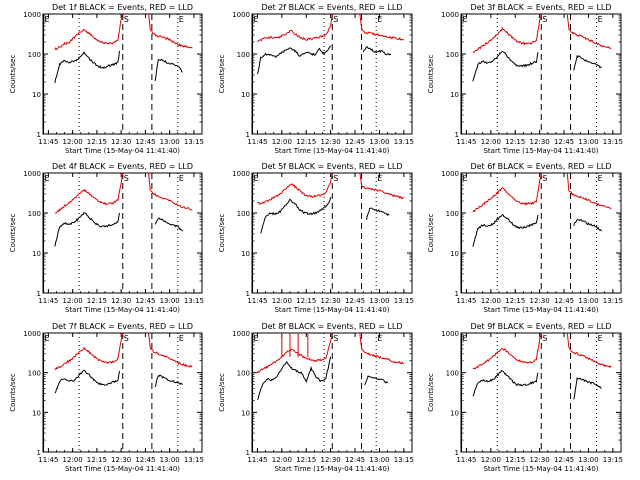 This screenshot has width=640, height=480. I want to click on panel-title: Det 5f BLACK = Events, RED = LLD, so click(331, 166).